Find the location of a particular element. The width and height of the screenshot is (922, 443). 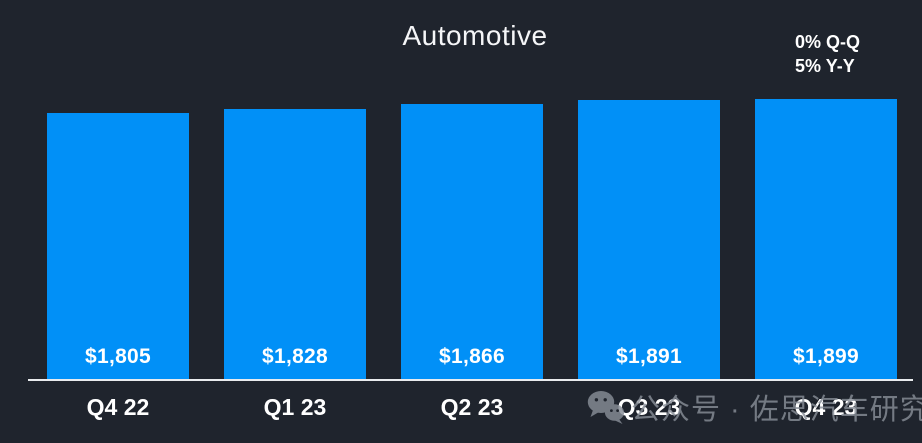

chart-title: Automotive is located at coordinates (475, 35).